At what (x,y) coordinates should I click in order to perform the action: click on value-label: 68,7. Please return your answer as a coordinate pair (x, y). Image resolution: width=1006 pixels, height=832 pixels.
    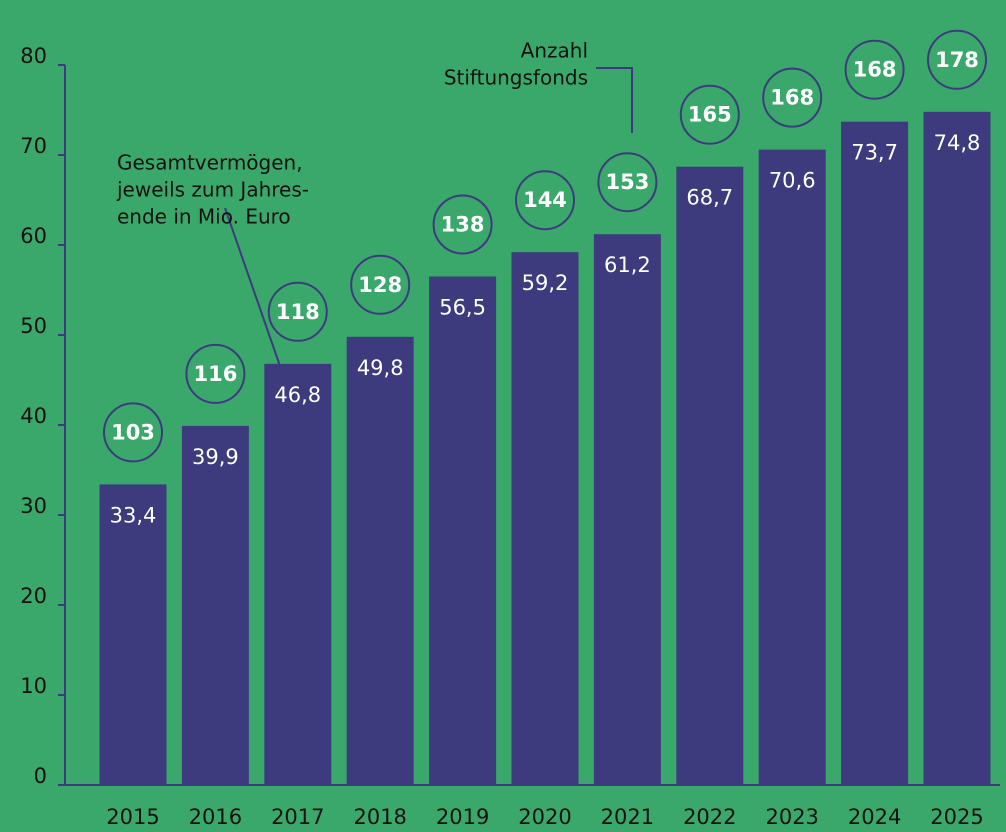
    Looking at the image, I should click on (709, 198).